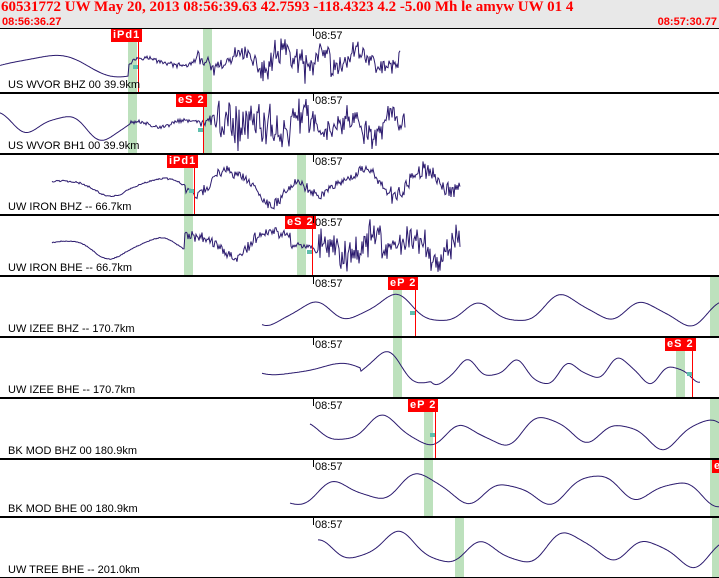  Describe the element at coordinates (74, 146) in the screenshot. I see `station-channel-label: US WVOR BH1 00 39.9km` at that location.